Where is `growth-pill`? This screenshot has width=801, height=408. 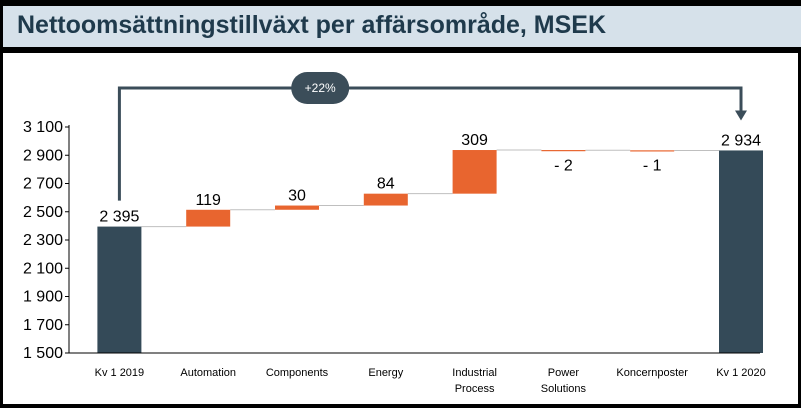 growth-pill is located at coordinates (320, 88).